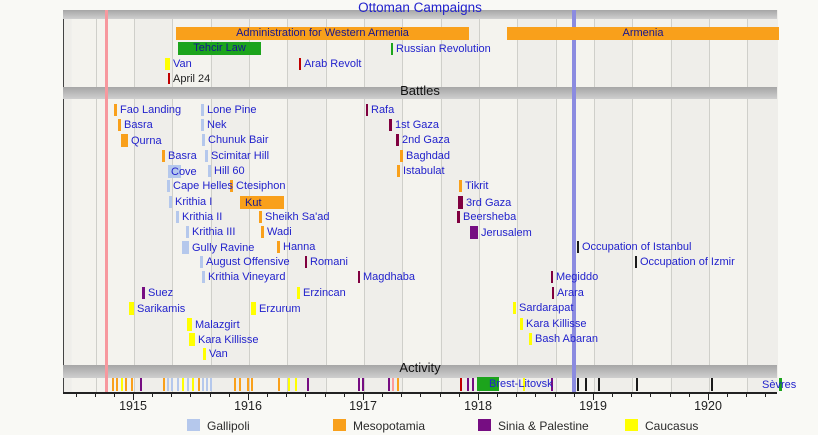 Image resolution: width=818 pixels, height=435 pixels. What do you see at coordinates (299, 247) in the screenshot?
I see `battle-label-hanna: Hanna` at bounding box center [299, 247].